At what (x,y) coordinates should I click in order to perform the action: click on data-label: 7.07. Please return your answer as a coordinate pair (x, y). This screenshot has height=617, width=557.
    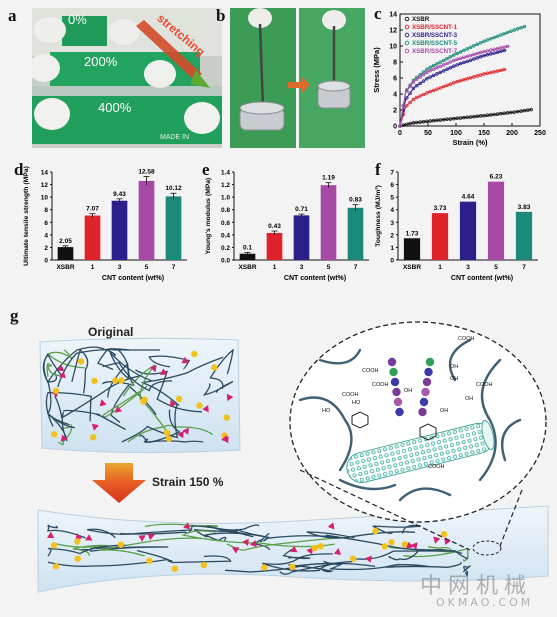
    Looking at the image, I should click on (92, 209).